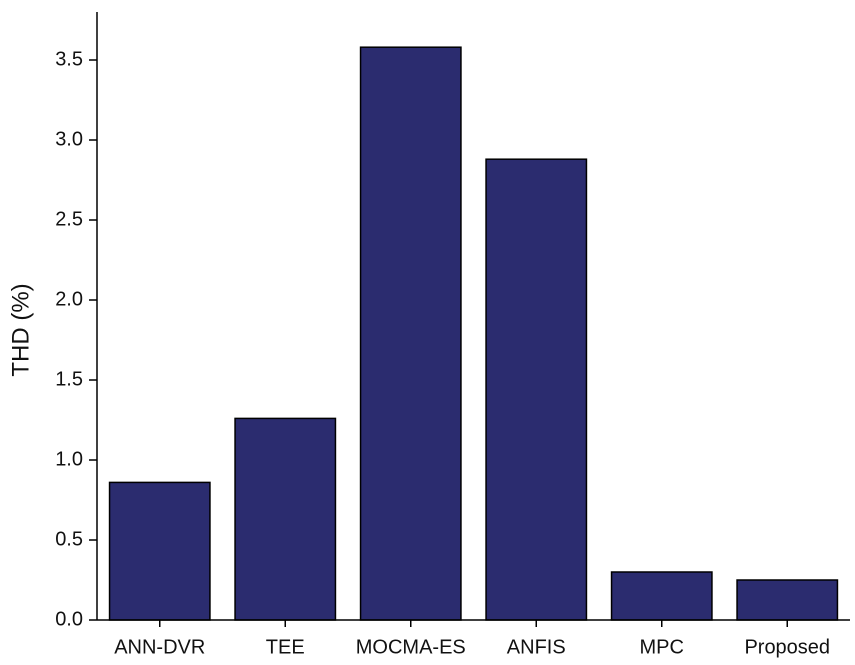 This screenshot has width=855, height=665. Describe the element at coordinates (69, 299) in the screenshot. I see `y-tick-label: 2.0` at that location.